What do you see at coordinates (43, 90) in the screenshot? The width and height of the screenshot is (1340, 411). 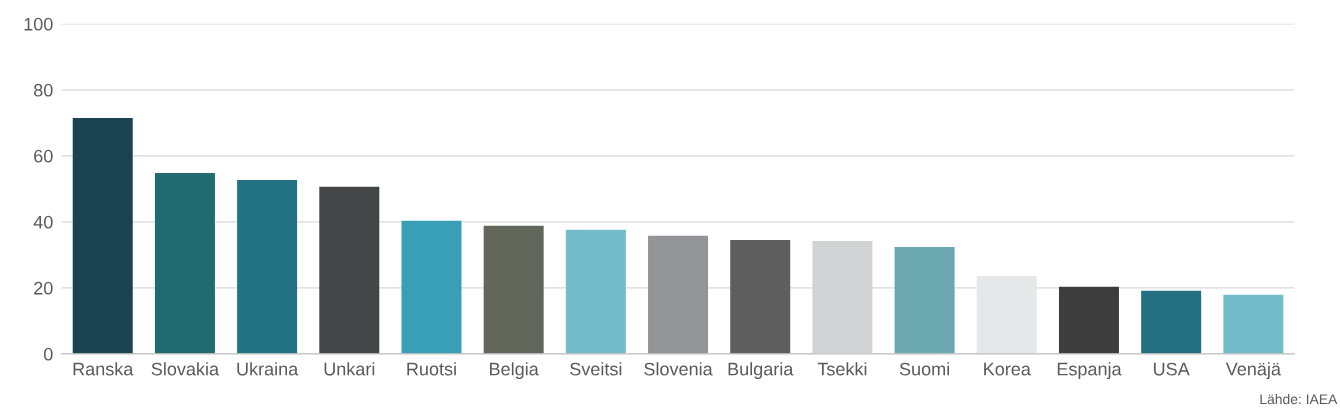 I see `y-tick-label: 80` at bounding box center [43, 90].